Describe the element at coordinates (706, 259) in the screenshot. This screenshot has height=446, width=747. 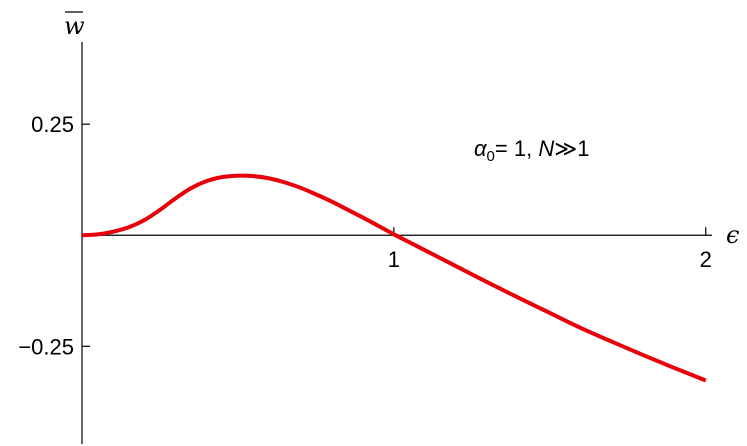
I see `x-tick-label: 2` at that location.